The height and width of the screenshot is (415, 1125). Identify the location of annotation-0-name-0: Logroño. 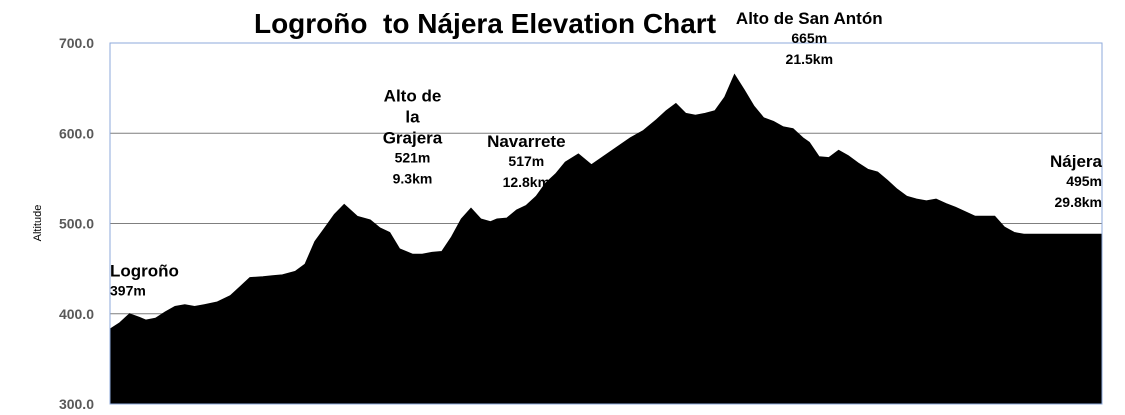
(144, 270).